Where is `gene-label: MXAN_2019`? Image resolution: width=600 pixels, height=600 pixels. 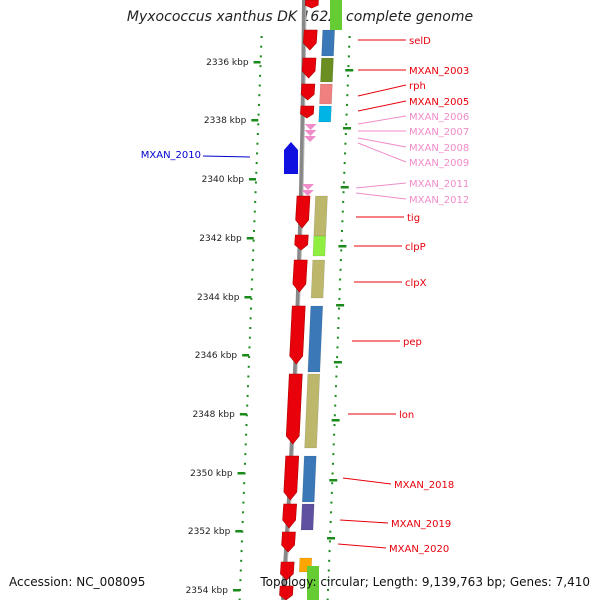 gene-label: MXAN_2019 is located at coordinates (421, 524).